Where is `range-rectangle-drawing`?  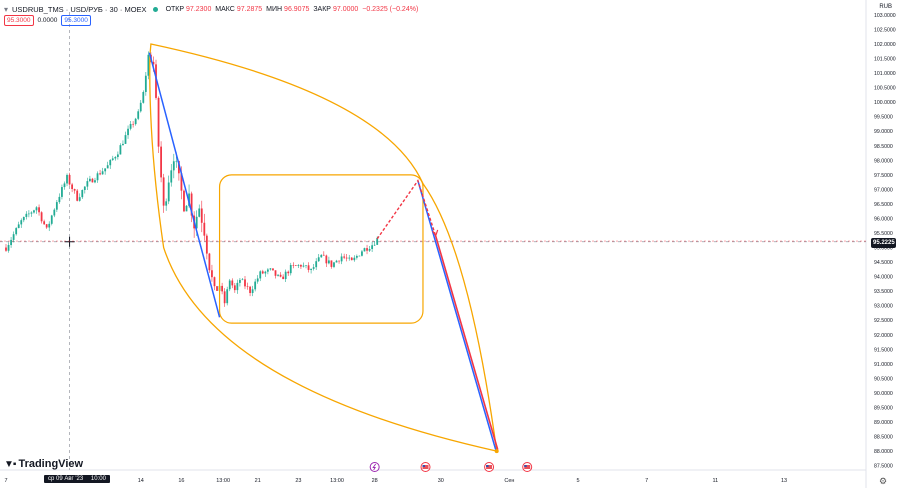
range-rectangle-drawing is located at coordinates (321, 249).